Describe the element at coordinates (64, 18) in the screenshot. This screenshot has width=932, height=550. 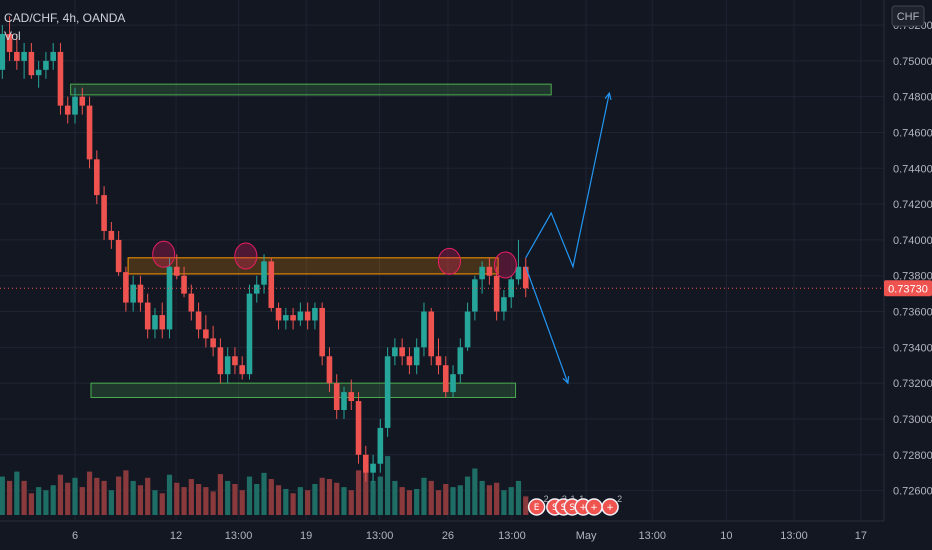
I see `symbol-title: CAD/CHF, 4h, OANDA` at that location.